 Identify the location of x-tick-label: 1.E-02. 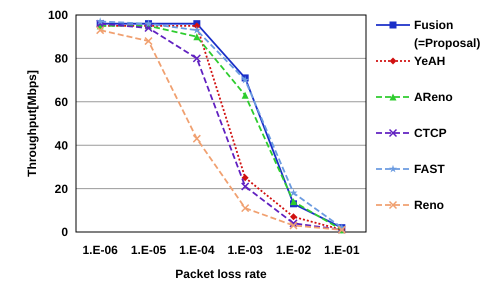
(294, 250).